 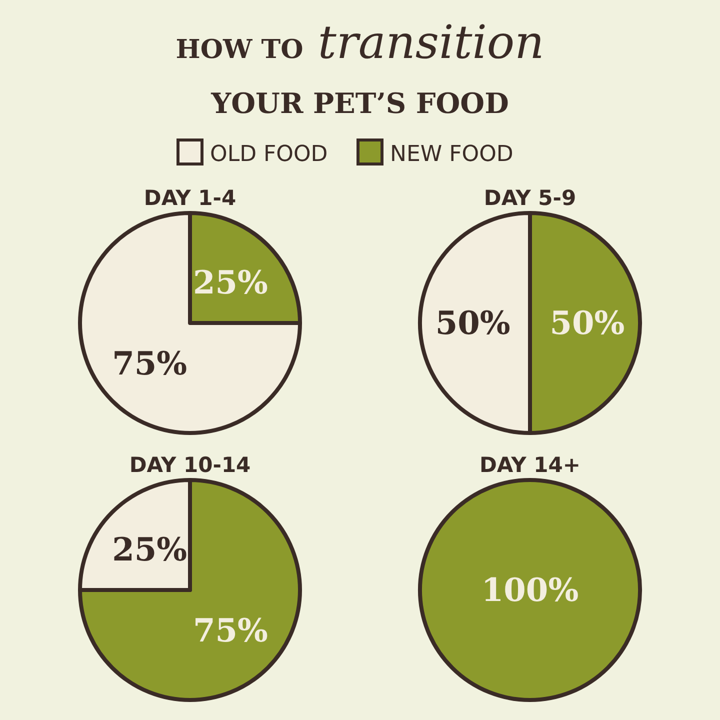 I want to click on legend-label: OLD FOOD, so click(x=269, y=154).